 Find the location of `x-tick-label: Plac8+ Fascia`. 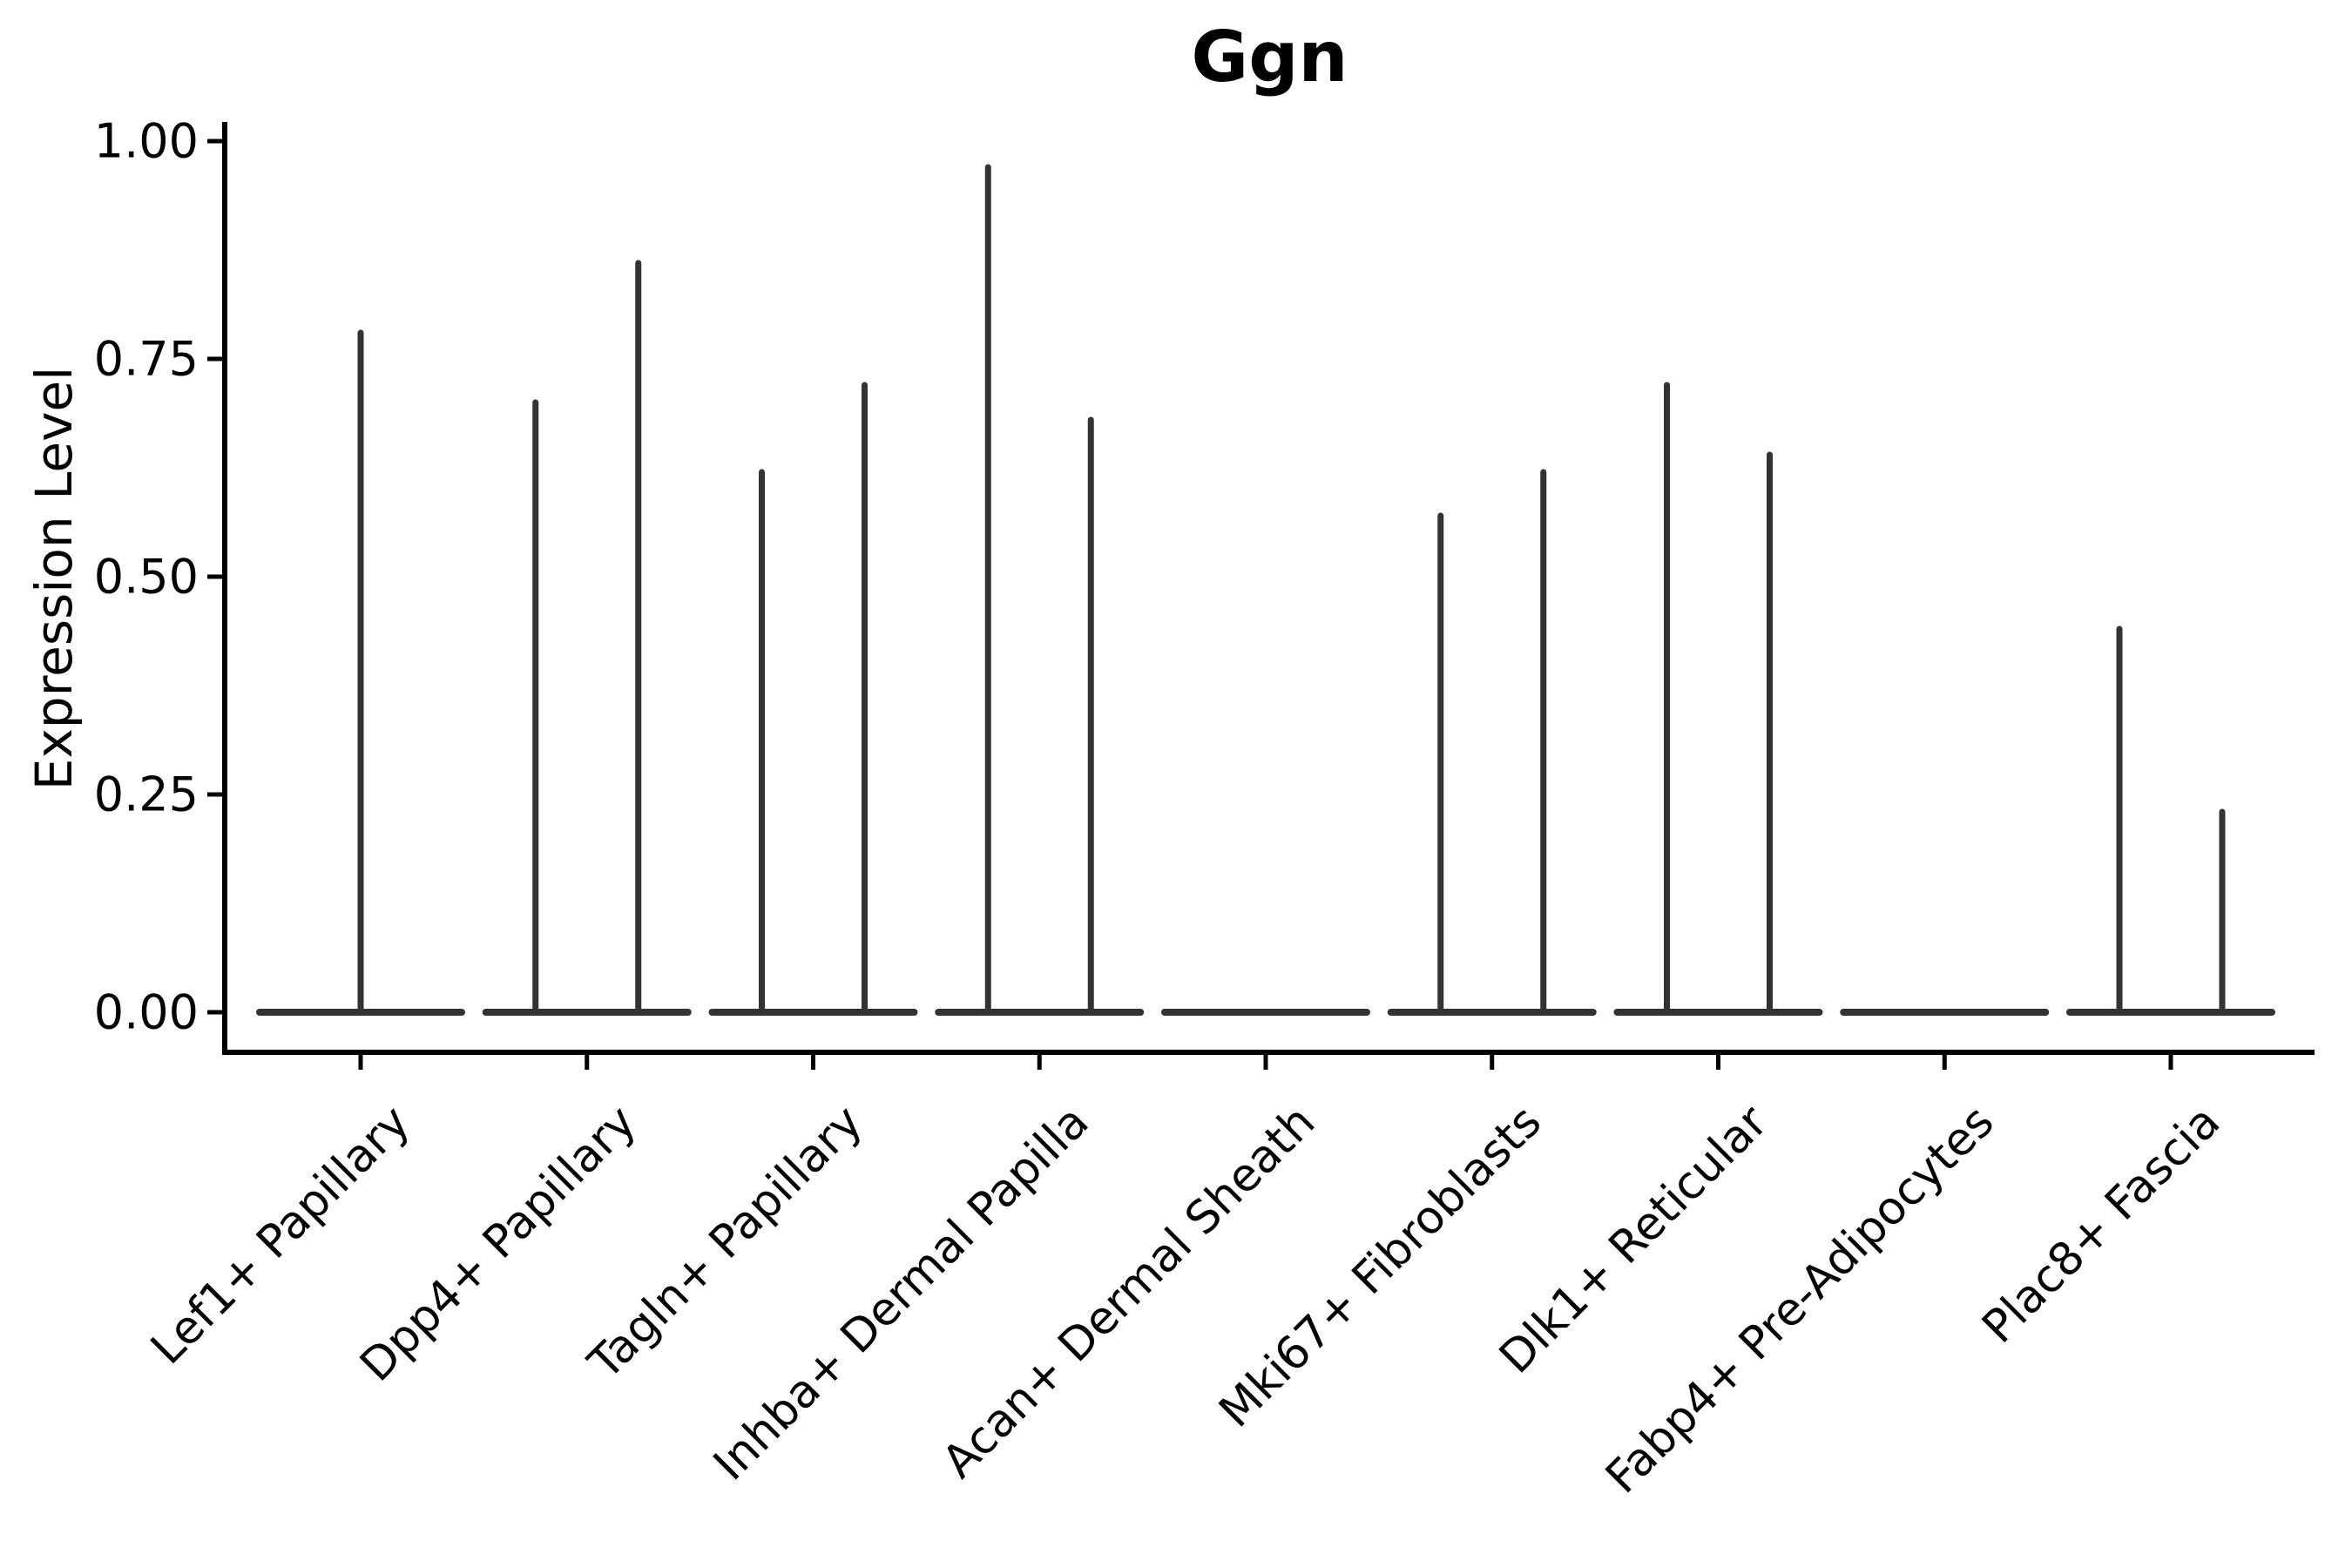

x-tick-label: Plac8+ Fascia is located at coordinates (2101, 1225).